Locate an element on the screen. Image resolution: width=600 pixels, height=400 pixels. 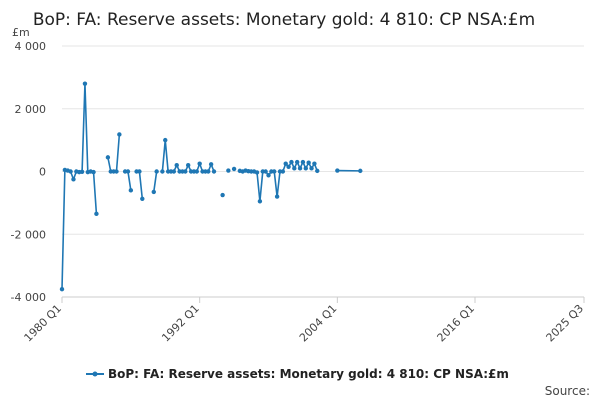
y-tick-label: -4 000 is located at coordinates (28, 297).